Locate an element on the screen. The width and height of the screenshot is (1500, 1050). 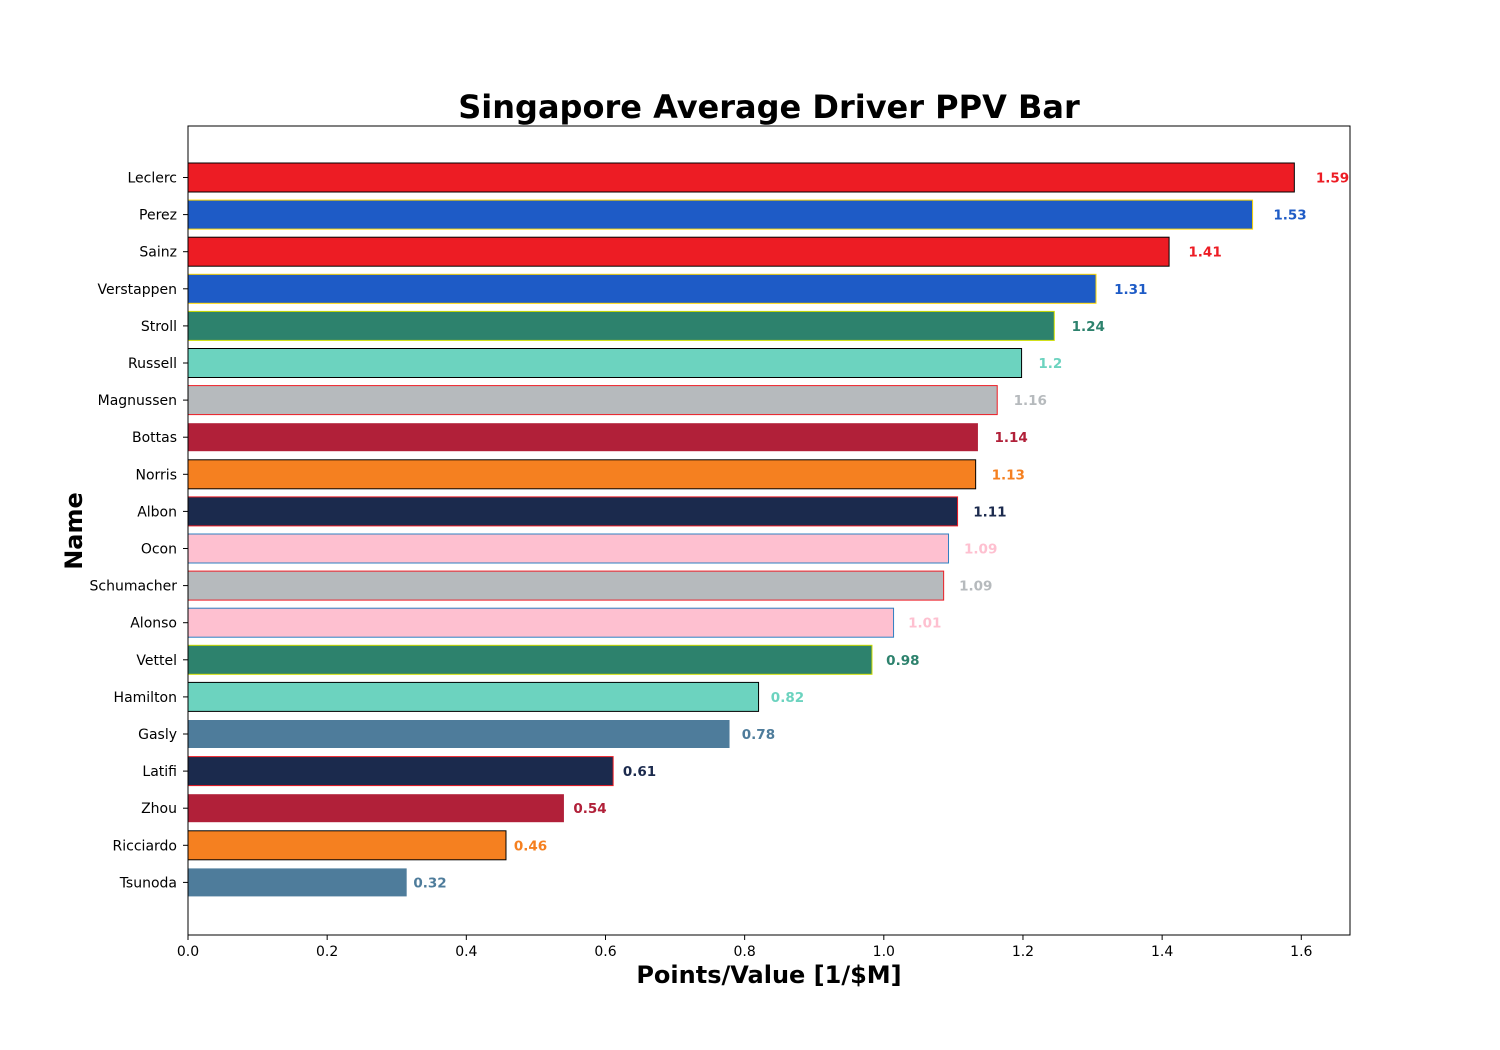
bar-russell is located at coordinates (605, 363).